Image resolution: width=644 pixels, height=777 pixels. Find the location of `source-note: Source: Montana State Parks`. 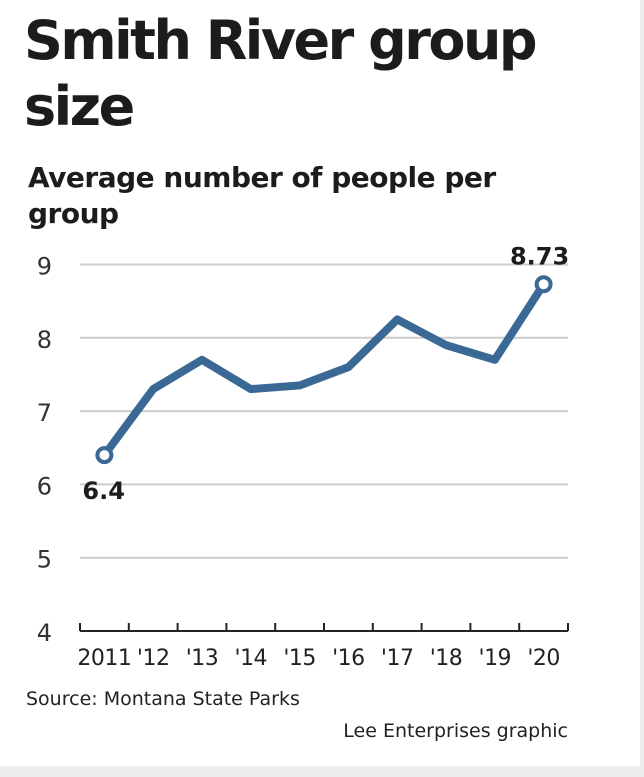

source-note: Source: Montana State Parks is located at coordinates (163, 699).